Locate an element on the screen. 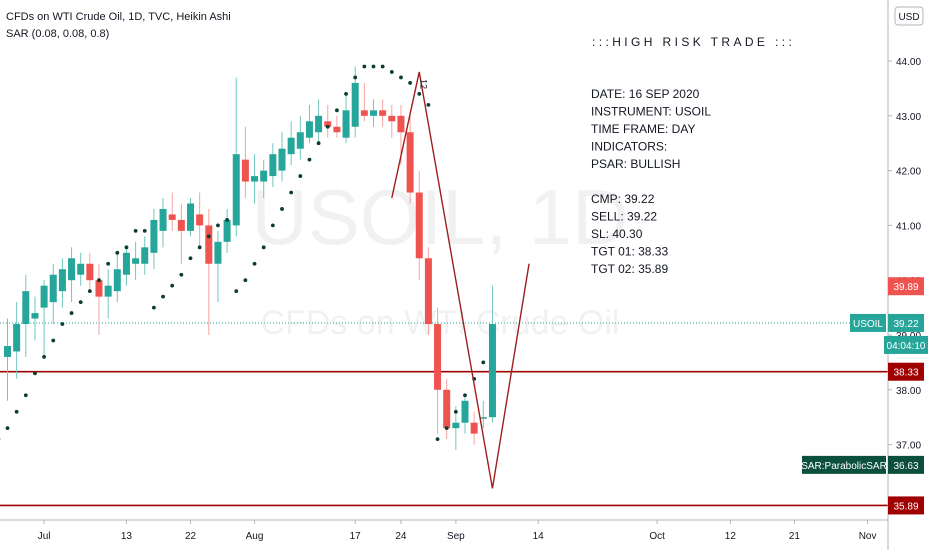  symbol-badge-text: USOIL is located at coordinates (868, 324).